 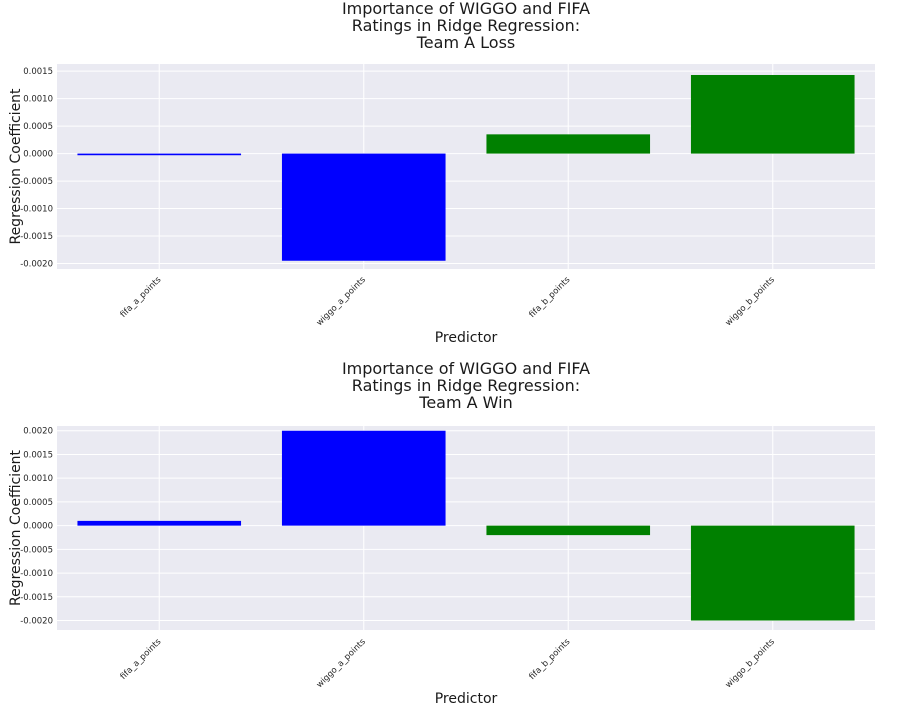 What do you see at coordinates (38, 432) in the screenshot?
I see `y-tick-label: 0.0020` at bounding box center [38, 432].